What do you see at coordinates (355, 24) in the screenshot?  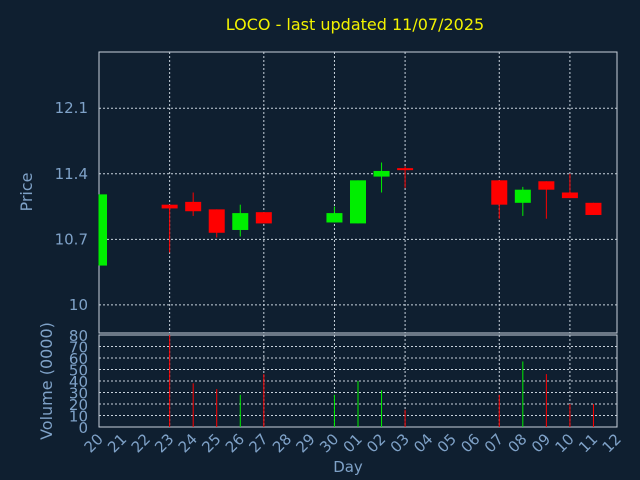 I see `chart-title: LOCO - last updated 11/07/2025` at bounding box center [355, 24].